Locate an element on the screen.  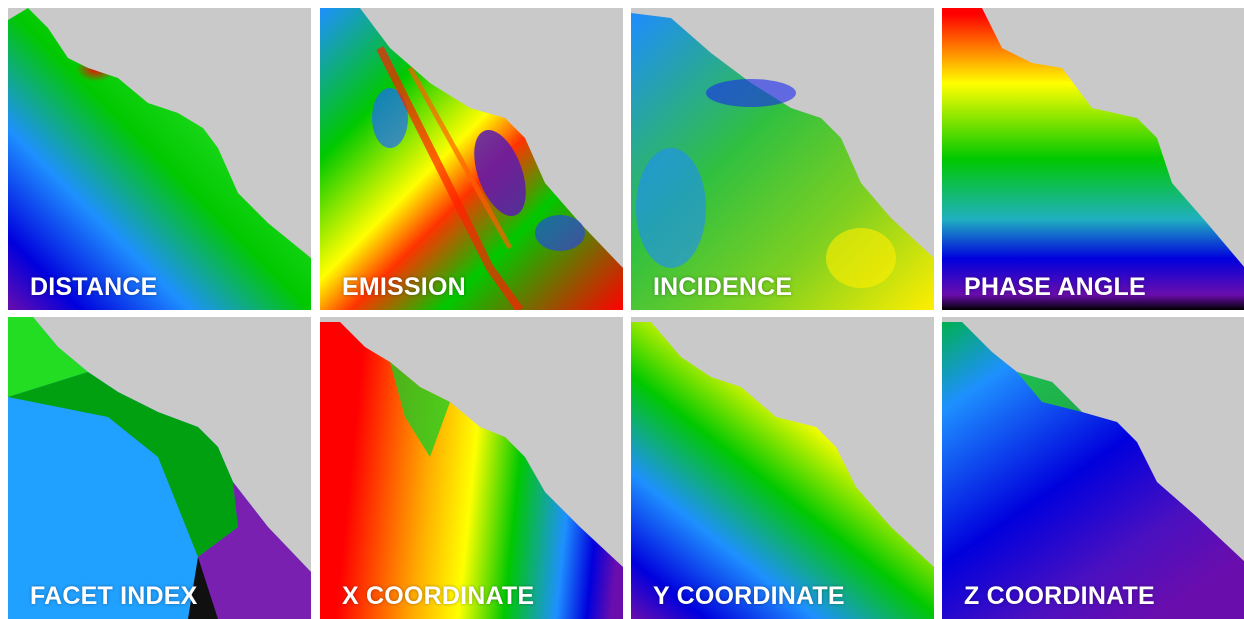
panel-x-coordinate: X COORDINATE is located at coordinates (471, 468).